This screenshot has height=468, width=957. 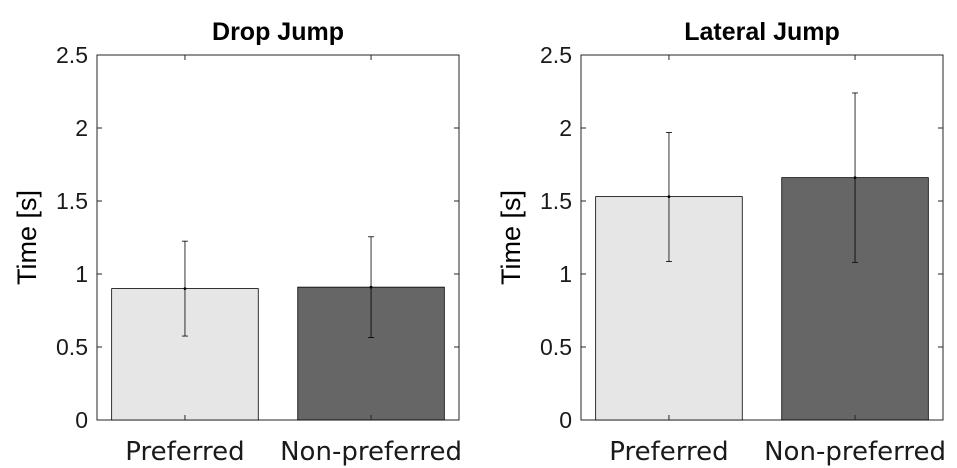 I want to click on chart-title: Lateral Jump, so click(x=762, y=32).